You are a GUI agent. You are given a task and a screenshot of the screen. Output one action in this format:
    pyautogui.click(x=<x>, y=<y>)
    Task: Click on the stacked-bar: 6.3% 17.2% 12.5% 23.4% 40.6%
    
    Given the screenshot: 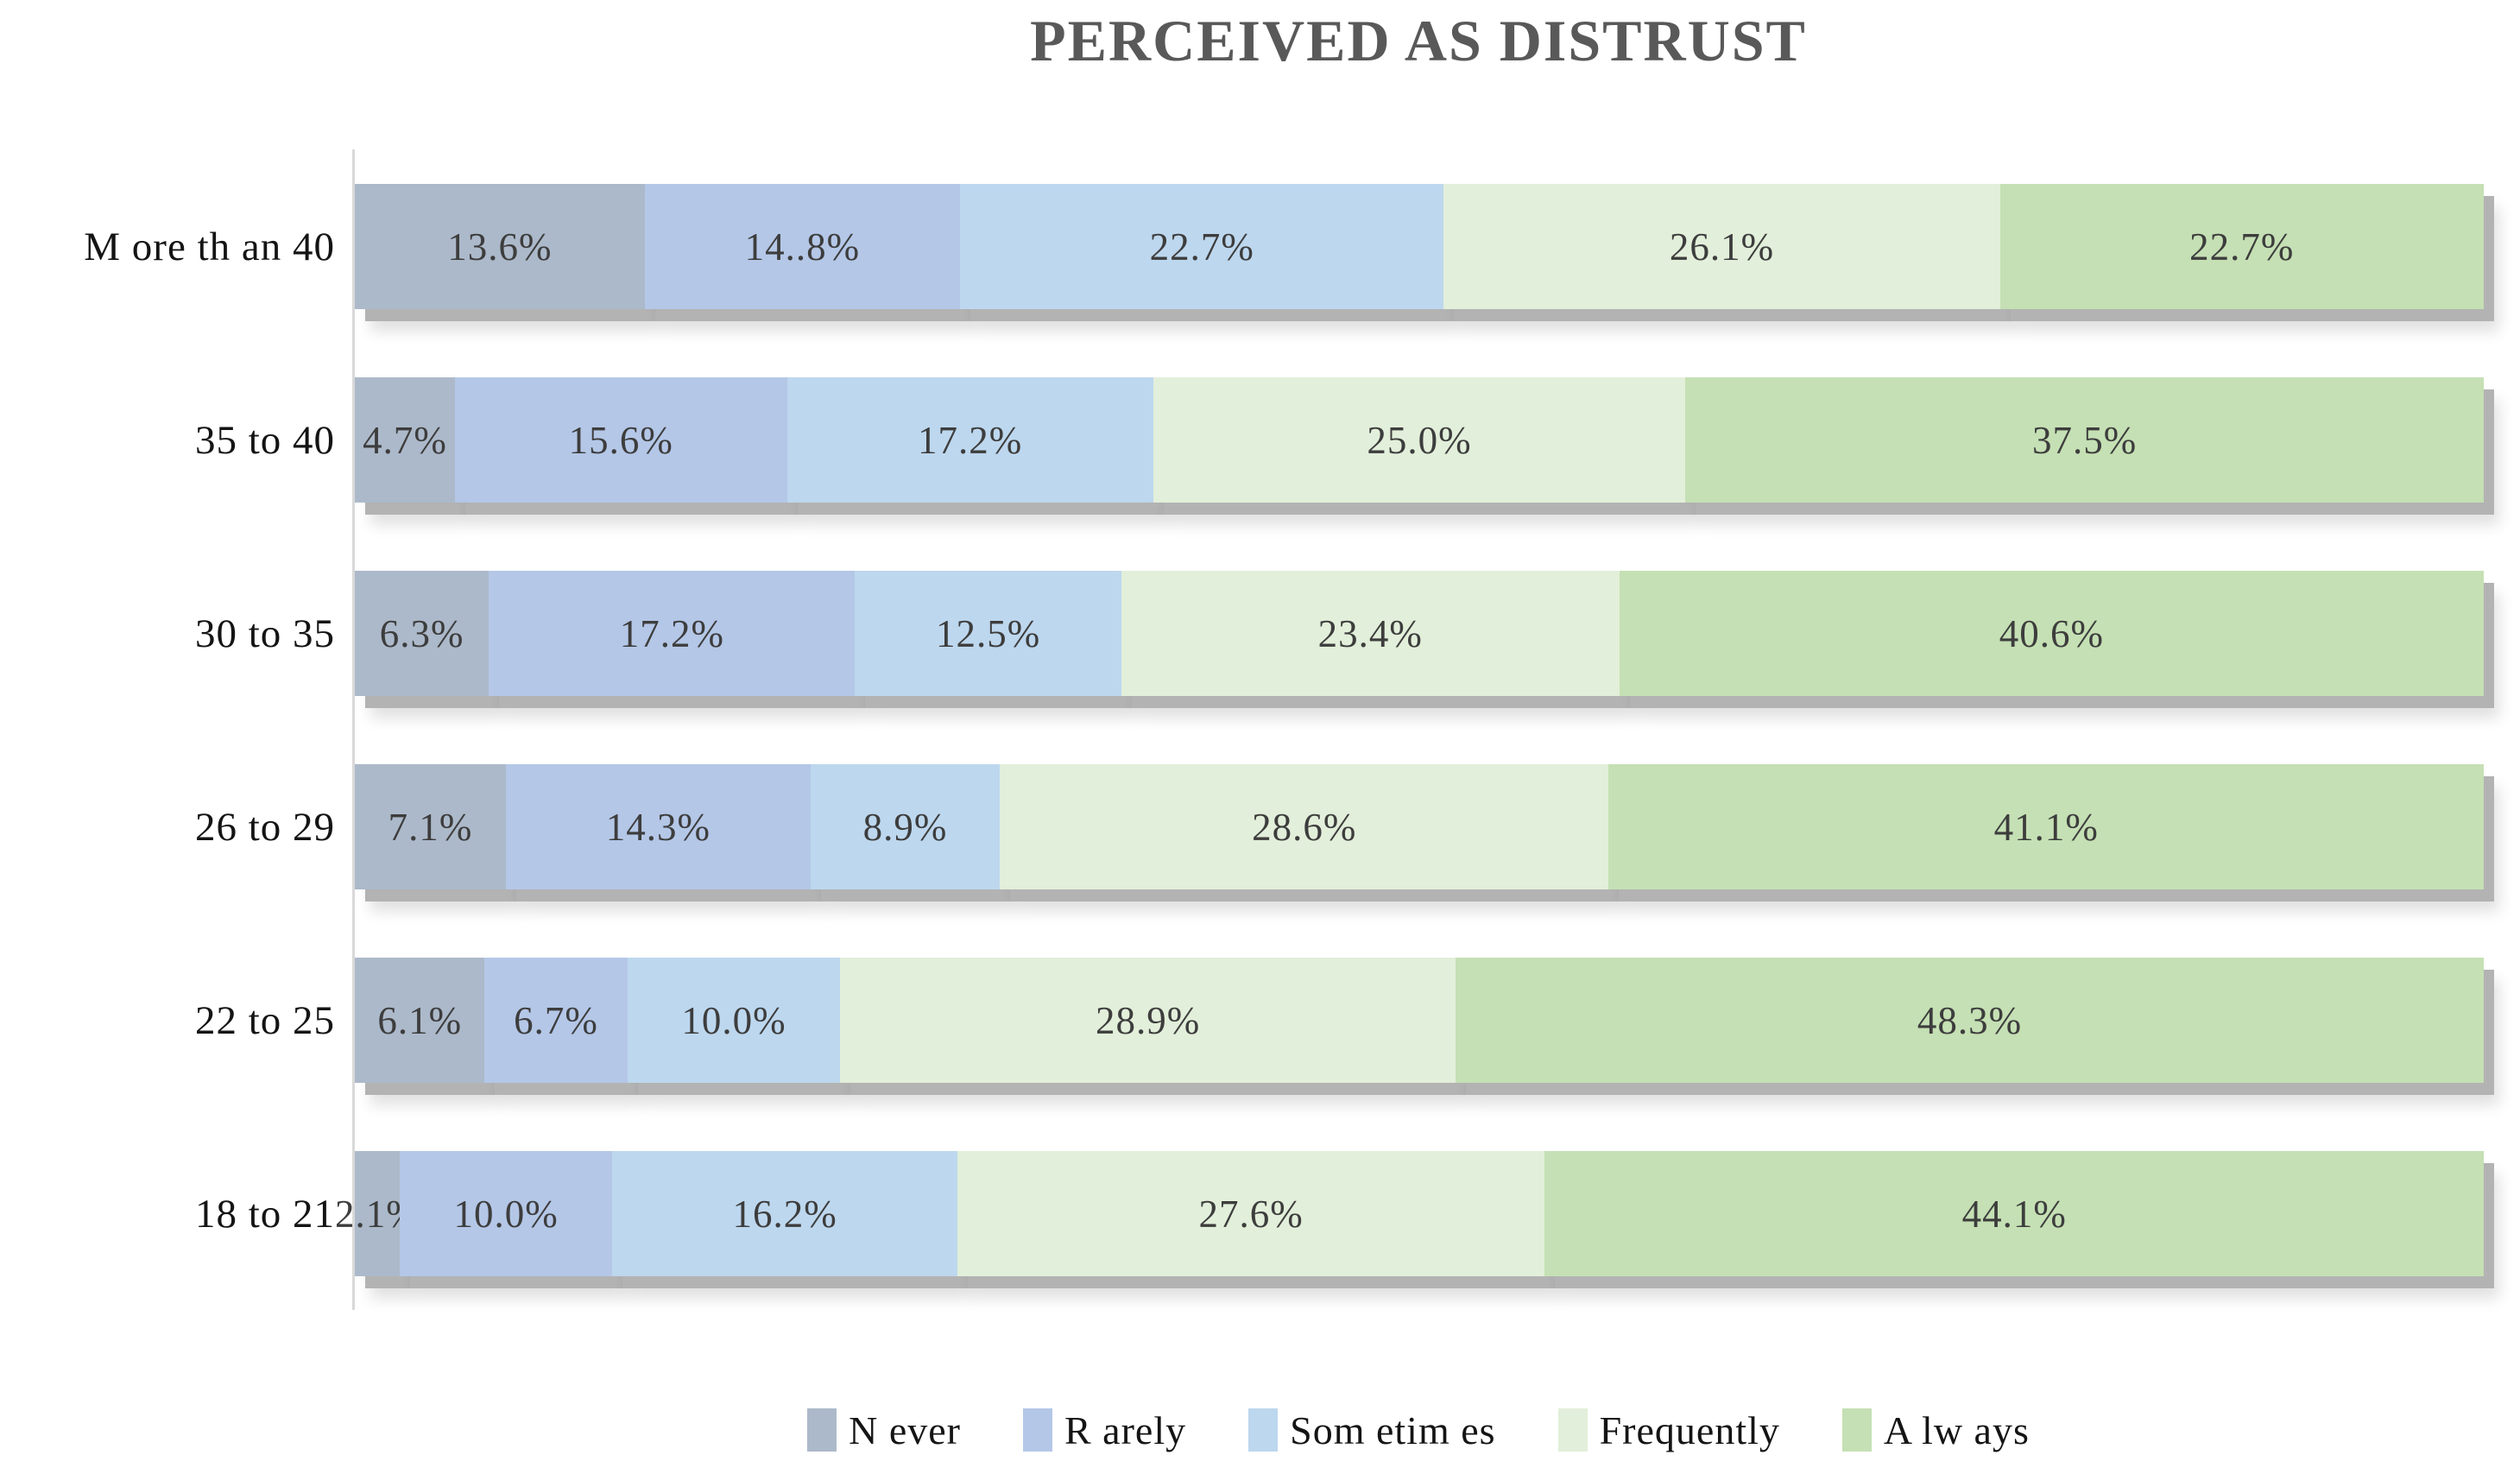 What is the action you would take?
    pyautogui.click(x=1419, y=633)
    